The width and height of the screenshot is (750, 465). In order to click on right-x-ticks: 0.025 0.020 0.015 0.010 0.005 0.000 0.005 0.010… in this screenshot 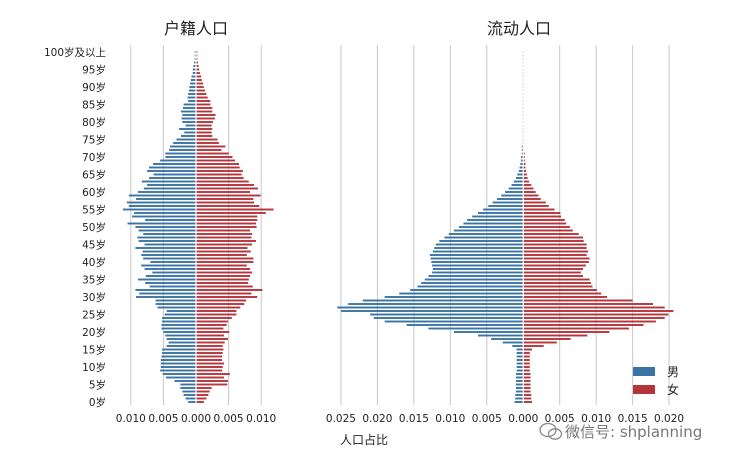, I will do `click(505, 419)`.